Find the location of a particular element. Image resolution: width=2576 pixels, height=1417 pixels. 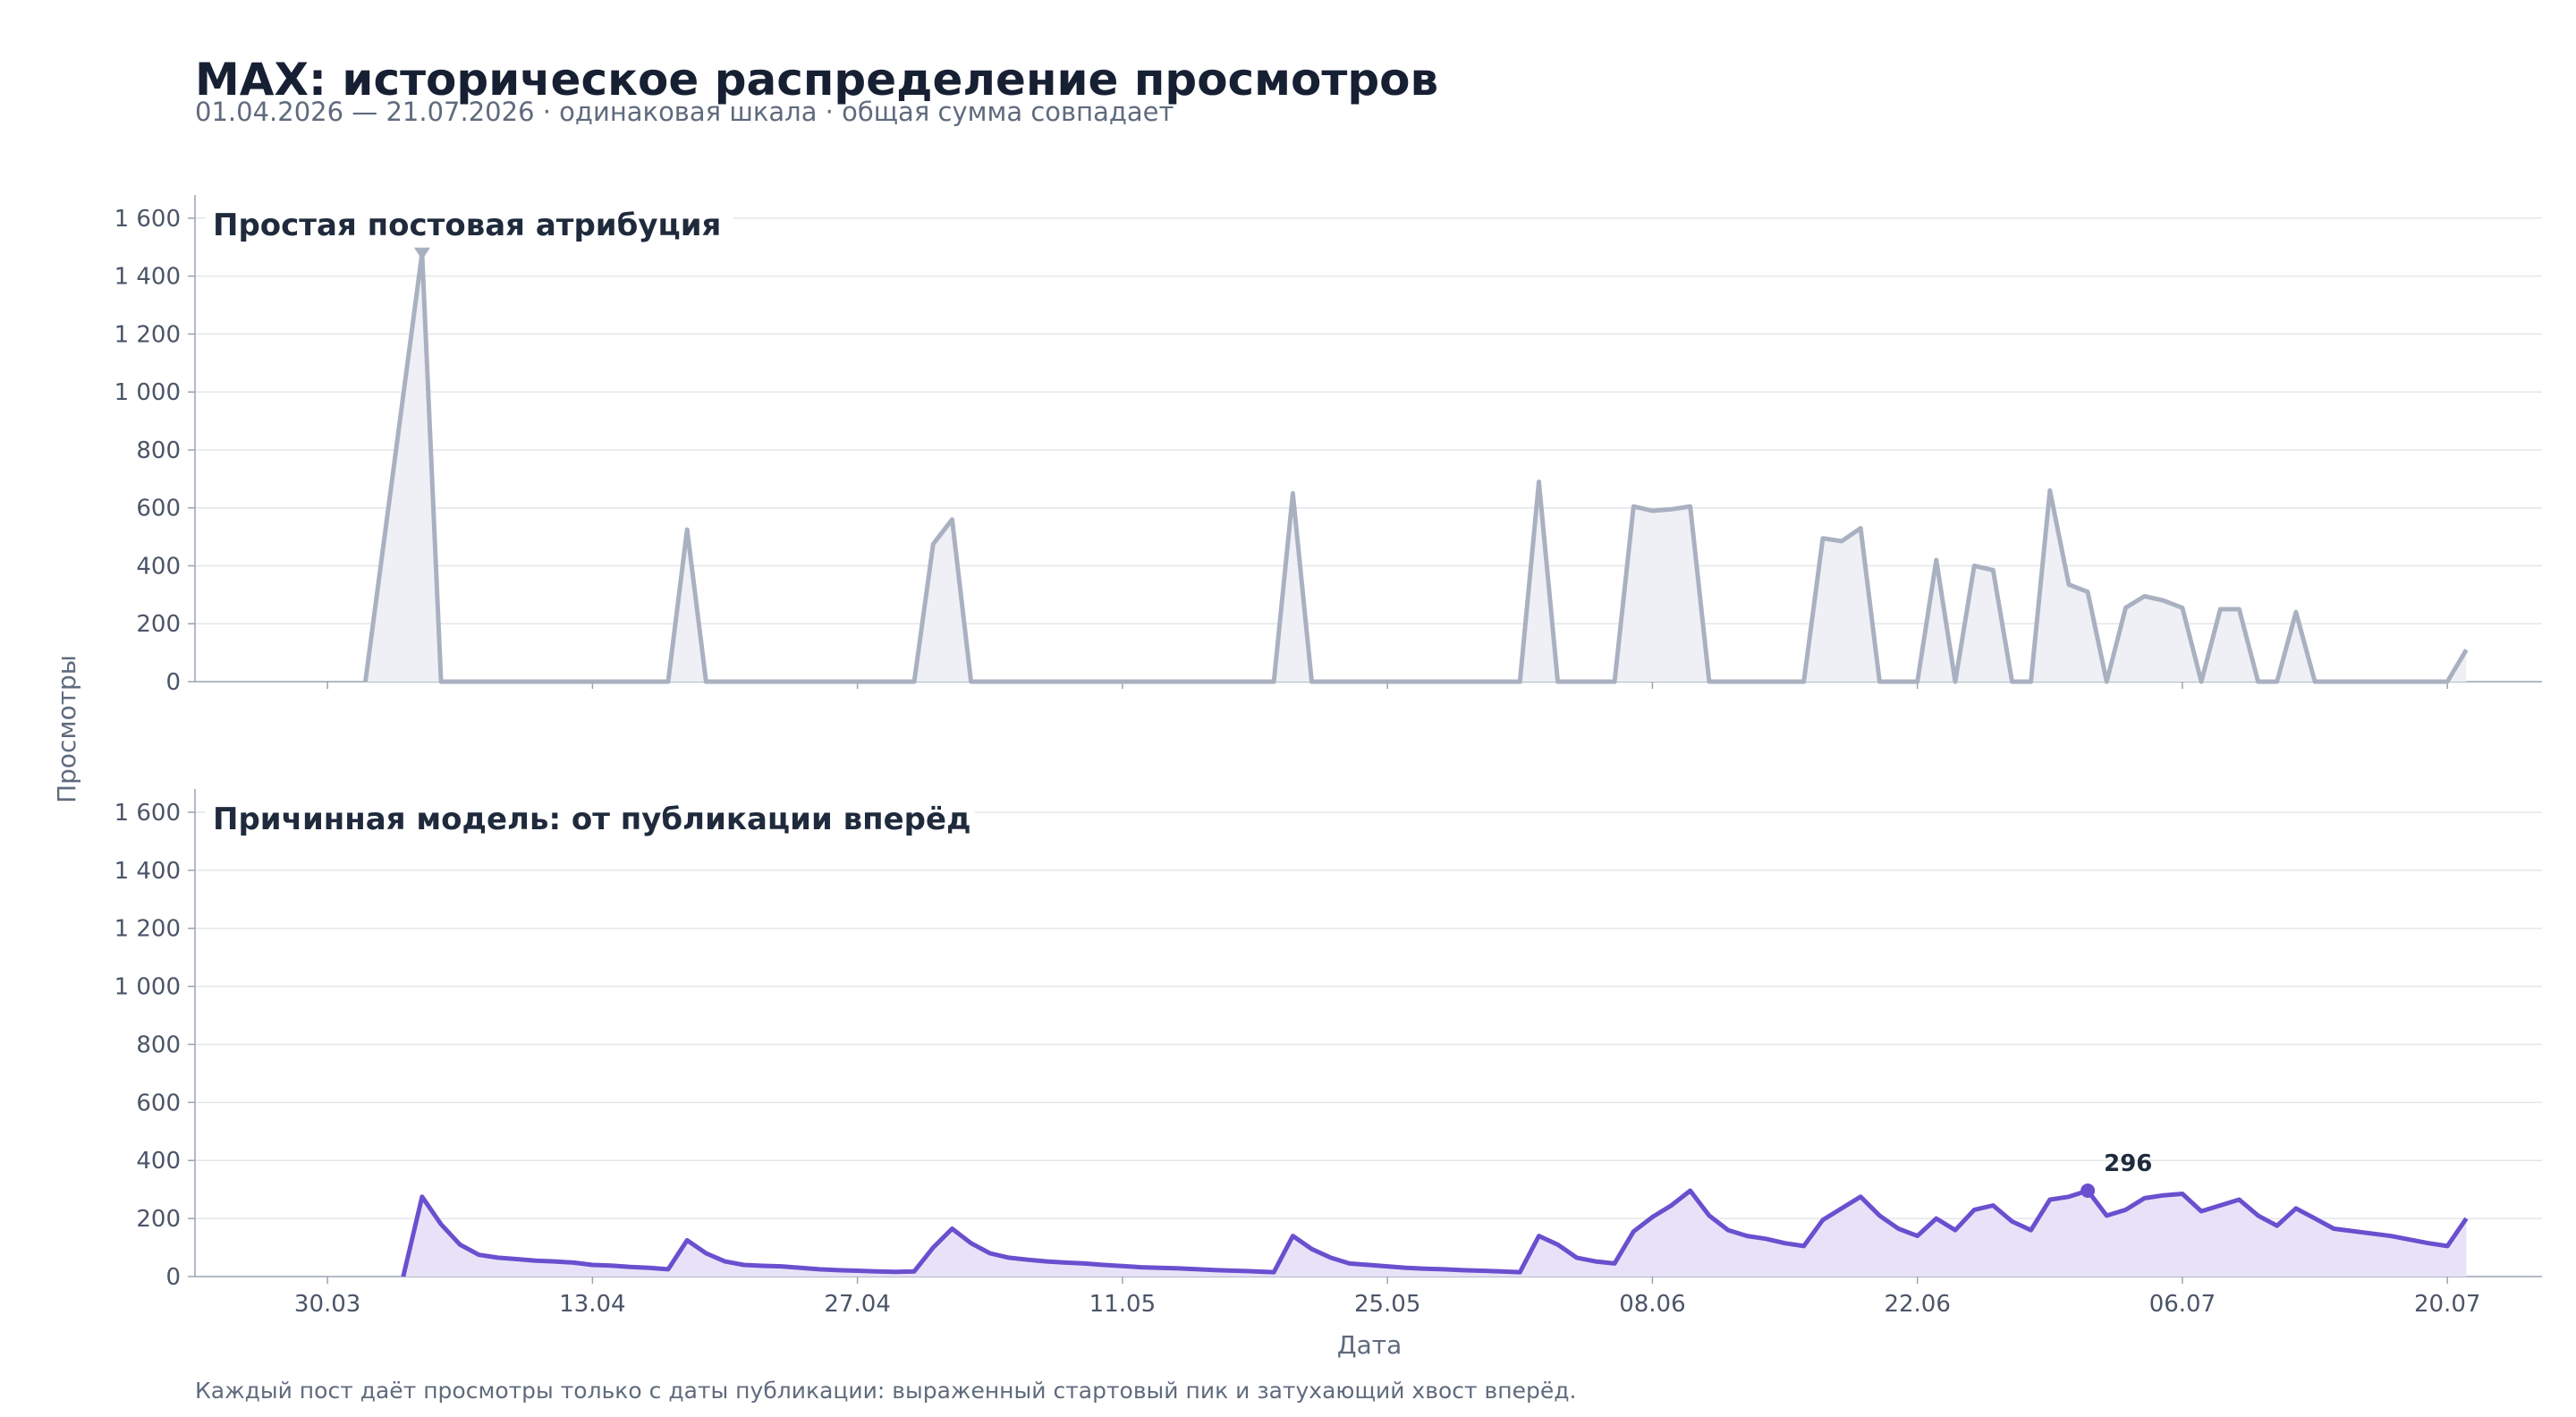

series-area is located at coordinates (1434, 1234).